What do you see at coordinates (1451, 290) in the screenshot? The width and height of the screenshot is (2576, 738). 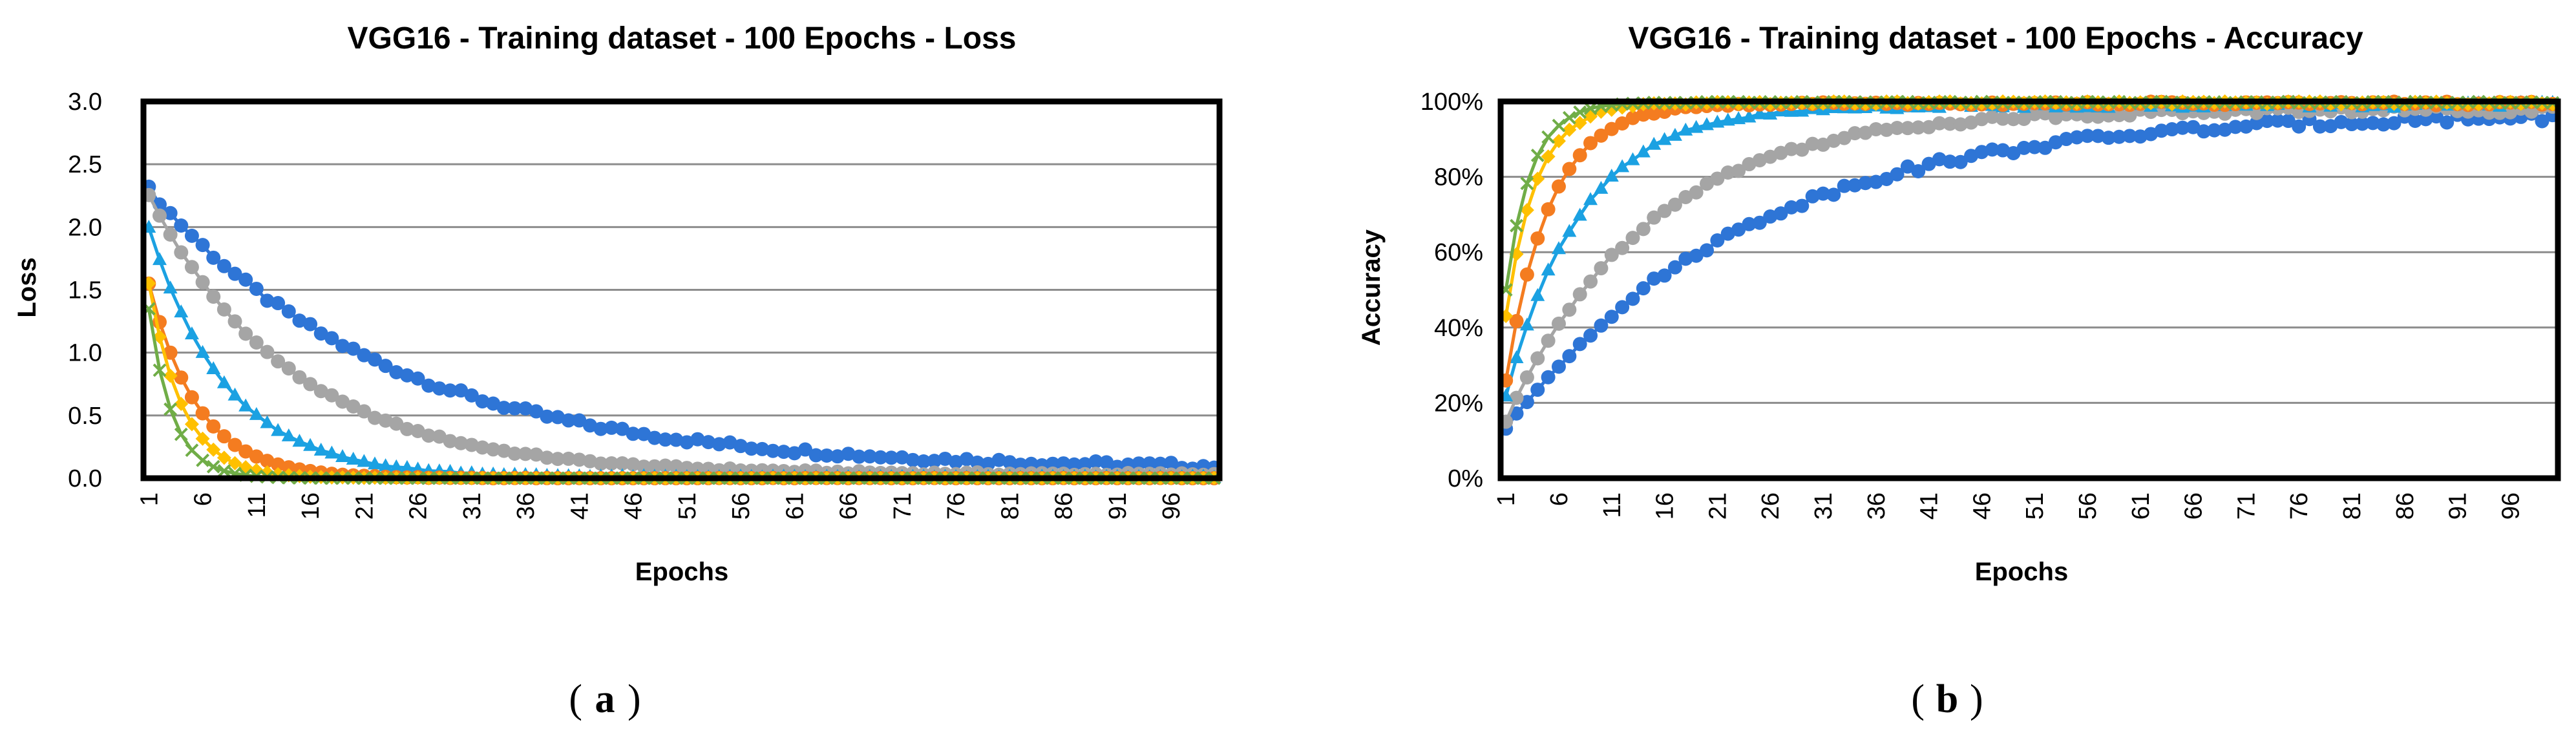 I see `accuracy-y-ticks: 0% 20% 40% 60% 80% 100%` at bounding box center [1451, 290].